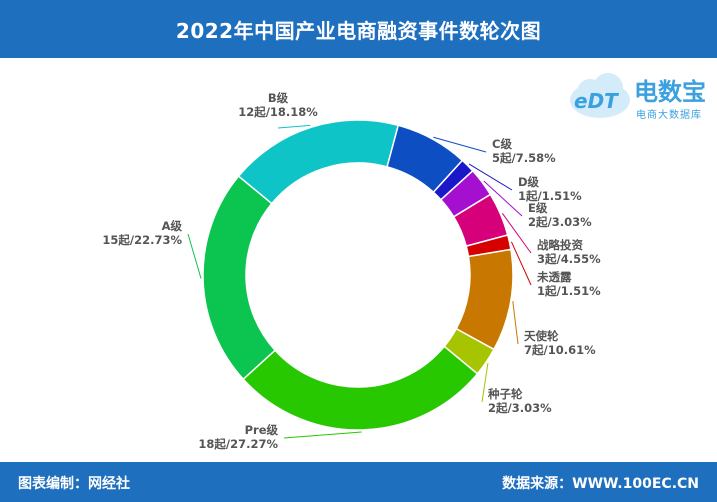 This screenshot has height=502, width=717. Describe the element at coordinates (238, 444) in the screenshot. I see `slice-value-label: 18起/27.27%` at that location.